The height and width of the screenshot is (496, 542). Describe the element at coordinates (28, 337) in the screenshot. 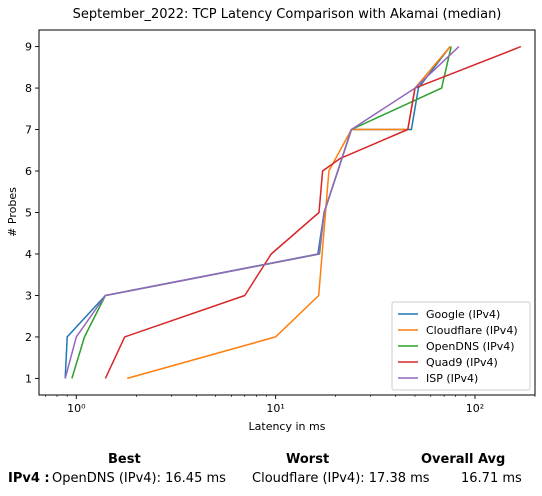

I see `y-tick-label: 2` at that location.